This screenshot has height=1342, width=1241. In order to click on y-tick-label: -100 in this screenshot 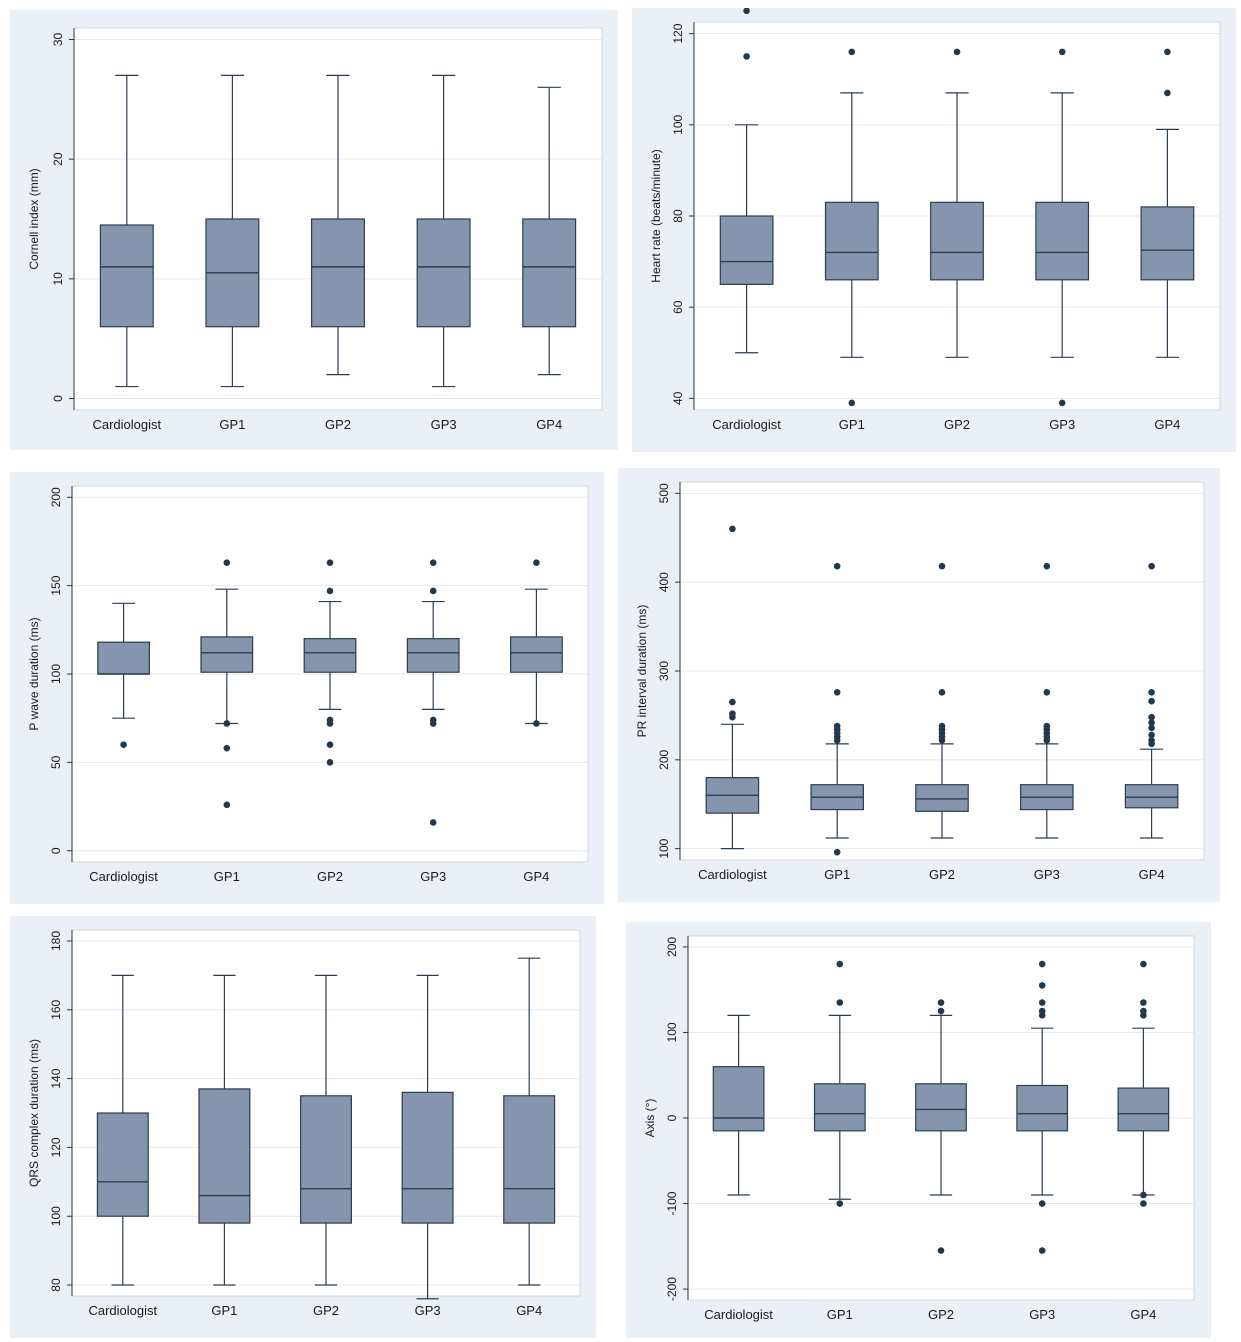, I will do `click(672, 1203)`.